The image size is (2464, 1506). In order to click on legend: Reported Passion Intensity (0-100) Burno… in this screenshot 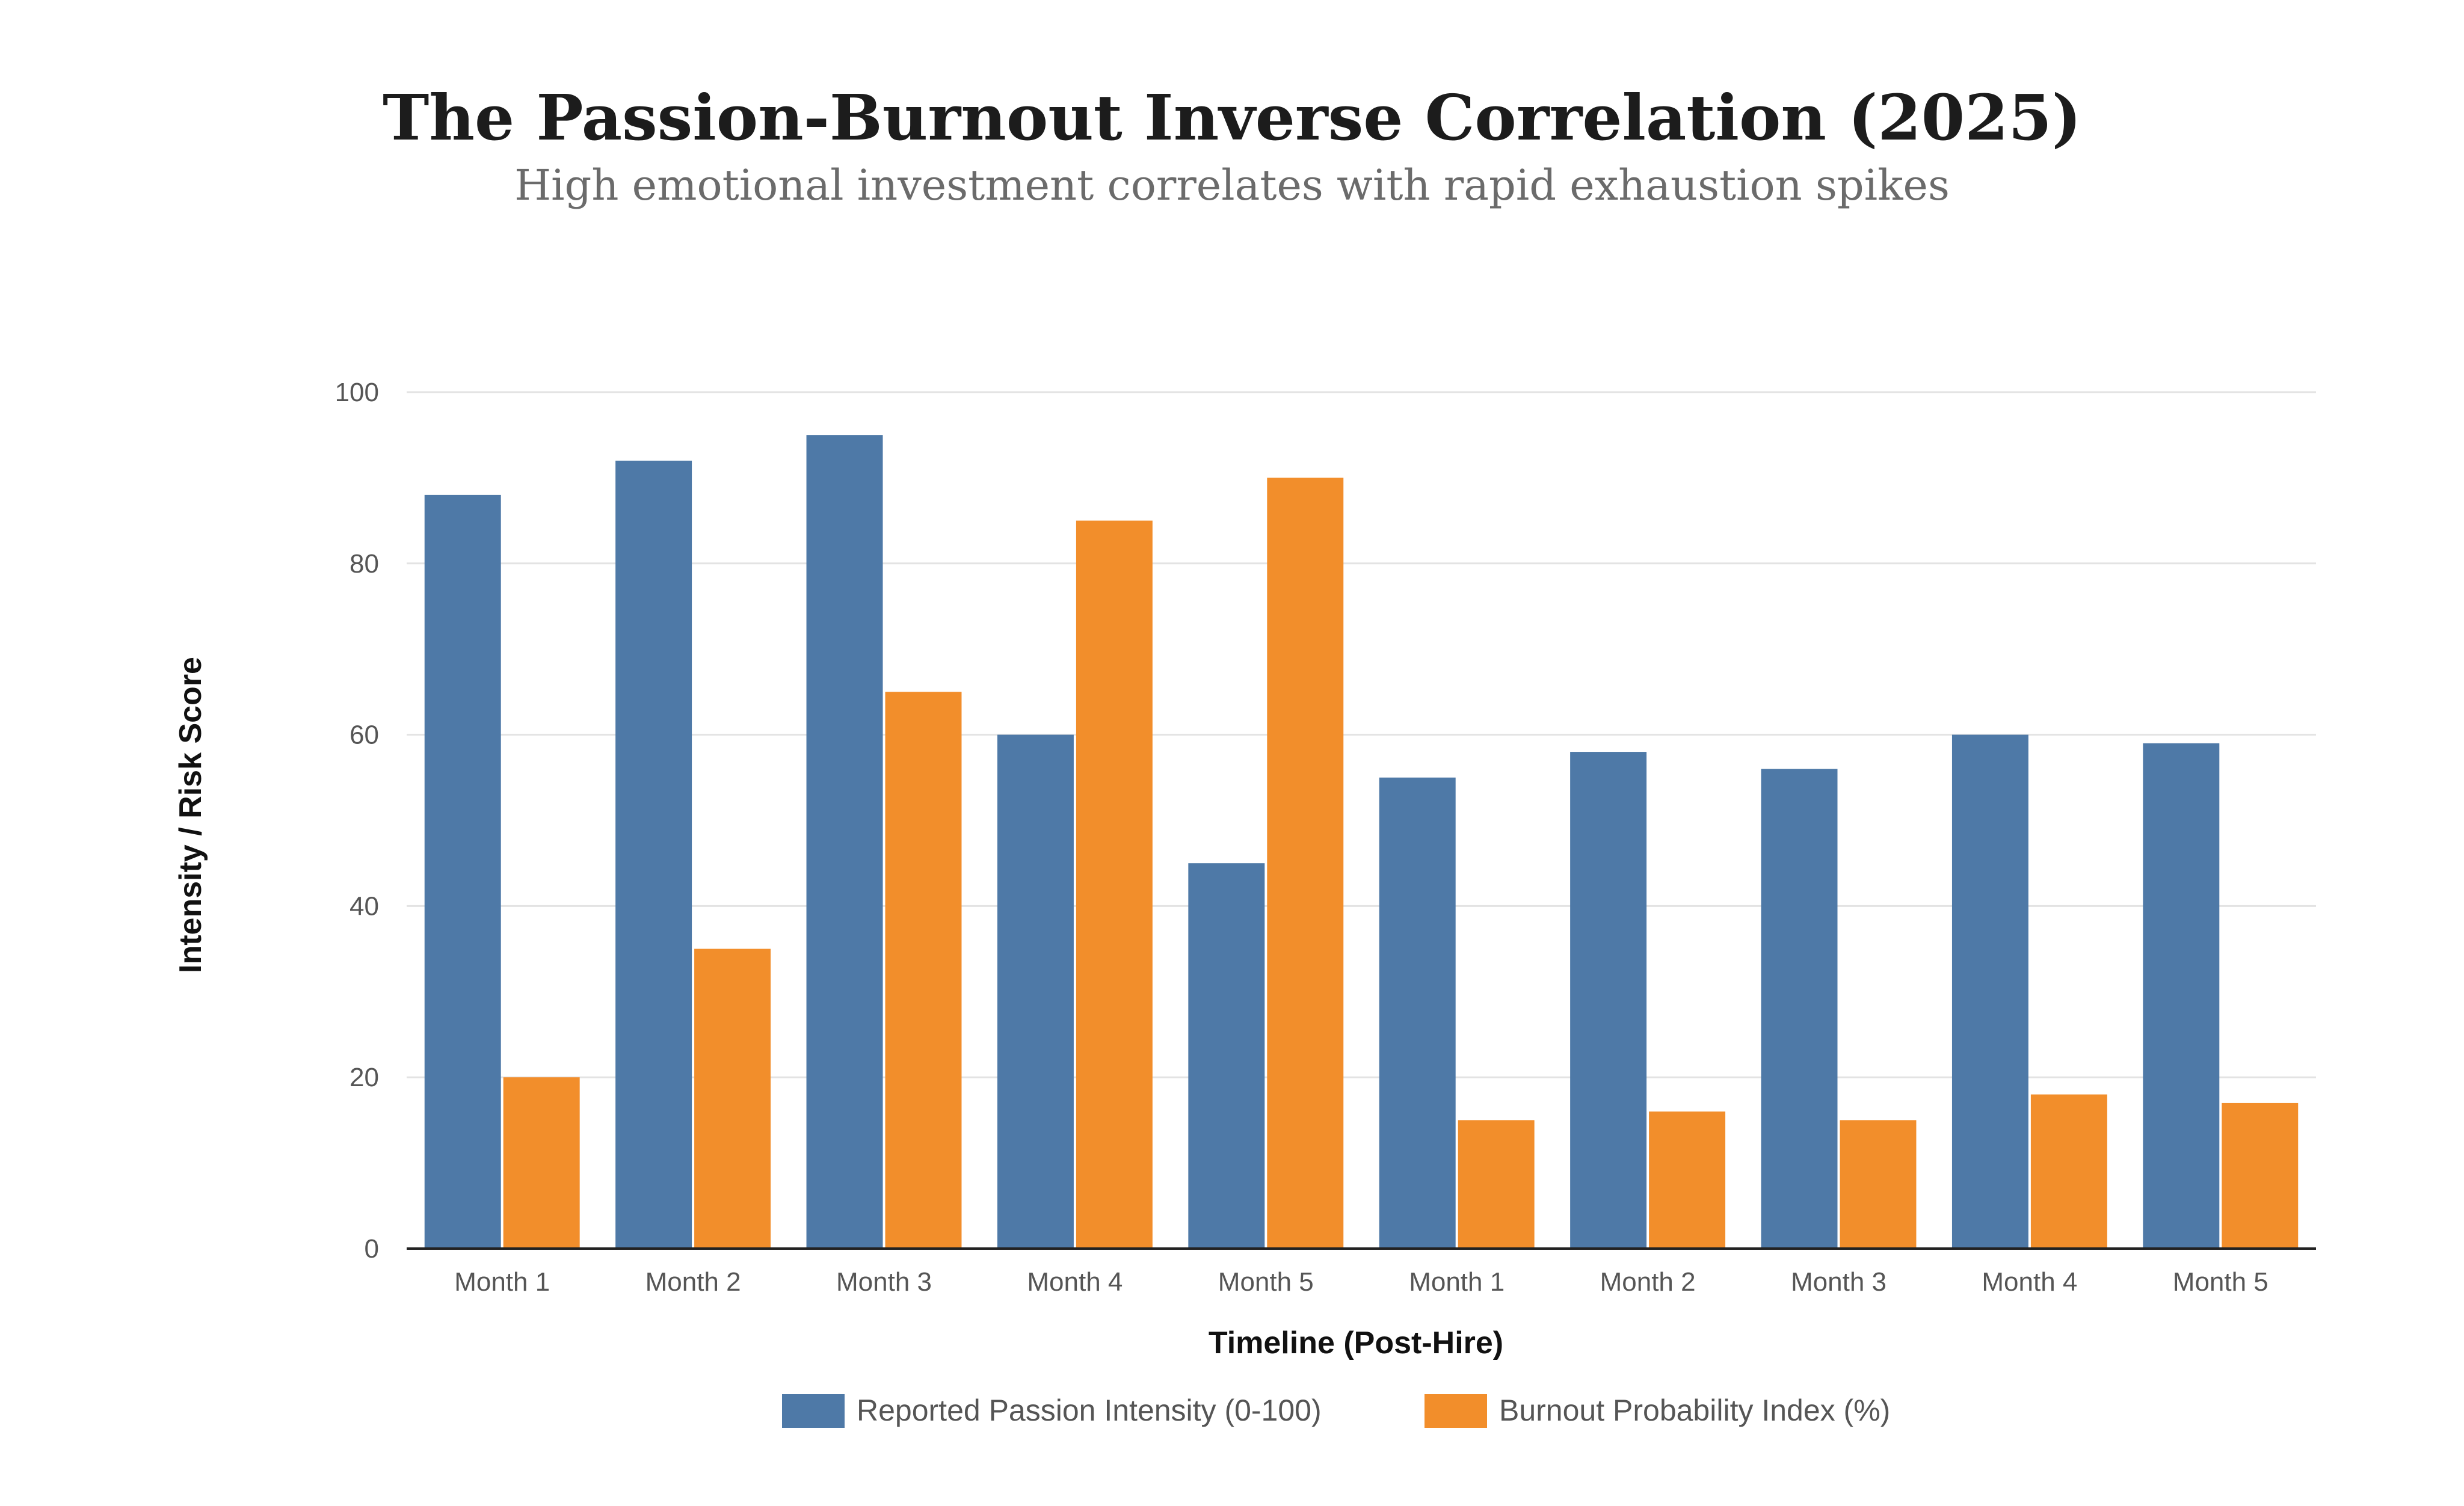, I will do `click(1336, 1411)`.